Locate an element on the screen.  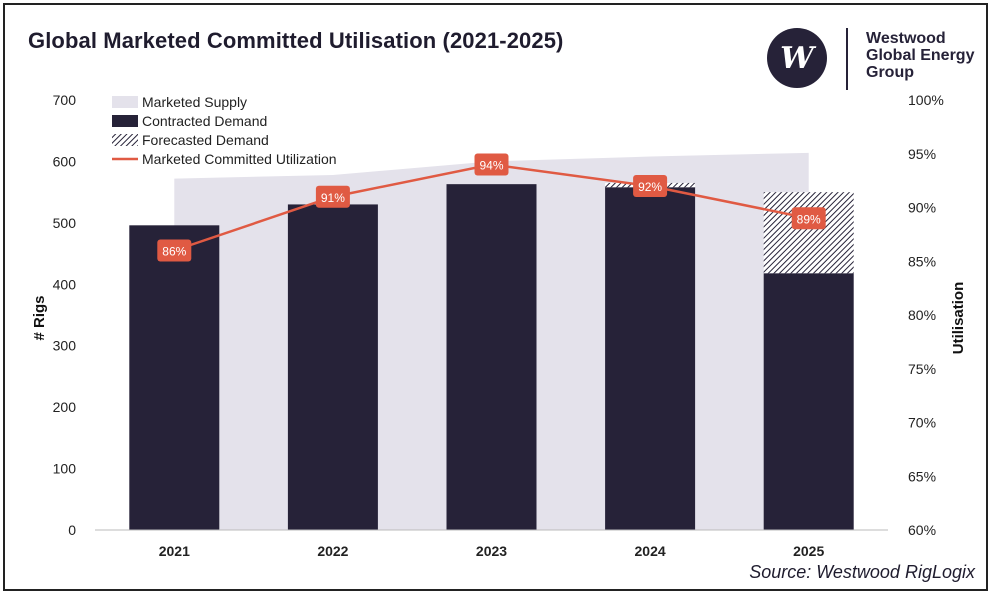
x-tick-label: 2021 is located at coordinates (174, 551).